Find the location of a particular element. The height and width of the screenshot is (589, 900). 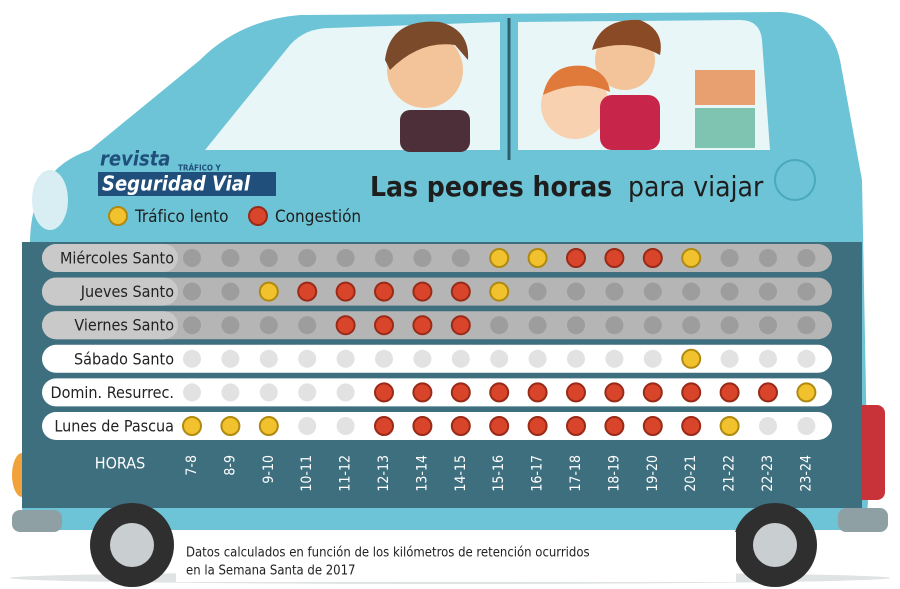

row-label: Lunes de Pascua is located at coordinates (114, 426).